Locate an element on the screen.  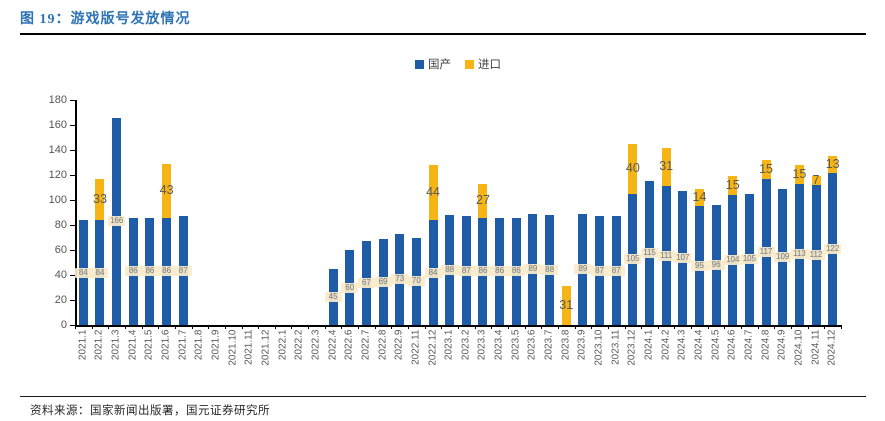
x-axis-category-label: 2024.5 is located at coordinates (716, 344).